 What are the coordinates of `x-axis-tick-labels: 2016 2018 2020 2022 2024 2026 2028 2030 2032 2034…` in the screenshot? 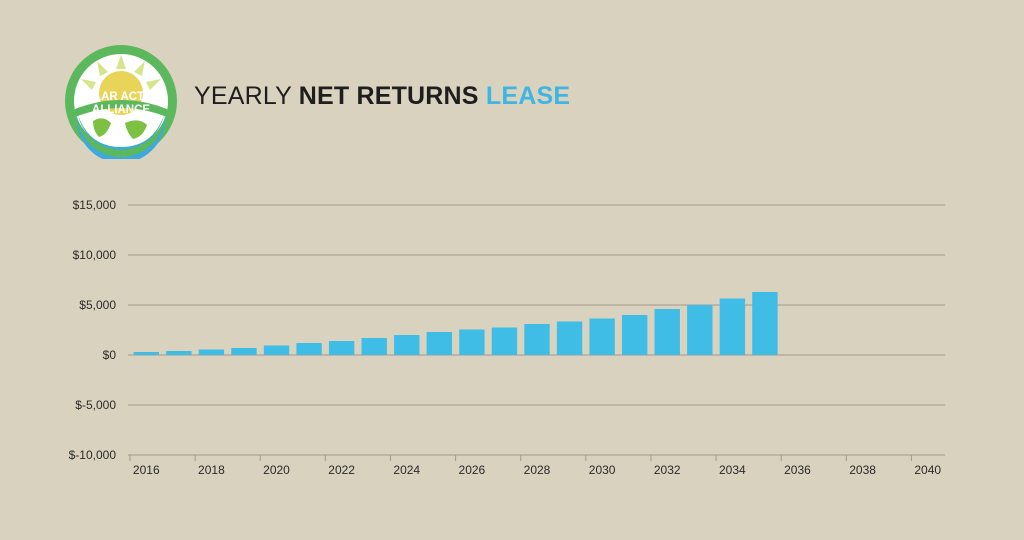 It's located at (537, 470).